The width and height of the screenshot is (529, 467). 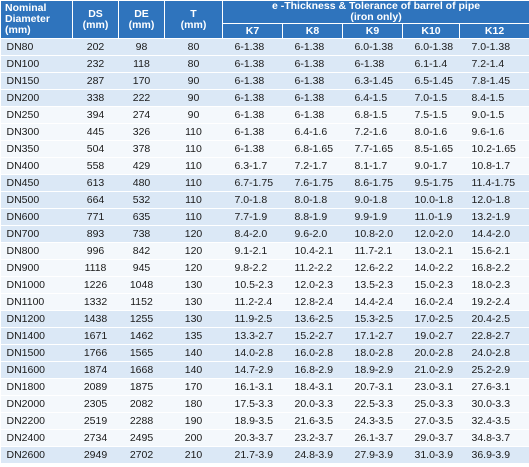 What do you see at coordinates (372, 149) in the screenshot?
I see `table-cell: 7.7-1.65` at bounding box center [372, 149].